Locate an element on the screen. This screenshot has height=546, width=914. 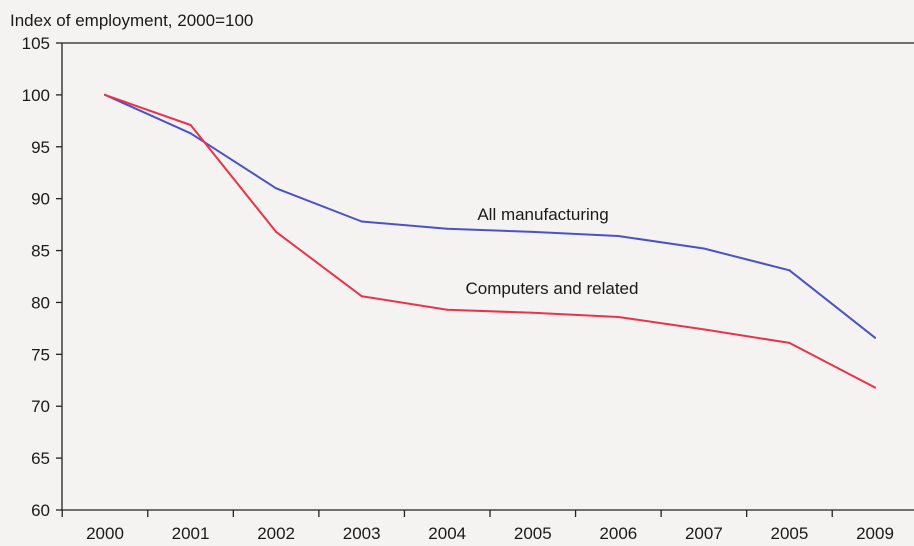
y-tick-label: 60 is located at coordinates (40, 510).